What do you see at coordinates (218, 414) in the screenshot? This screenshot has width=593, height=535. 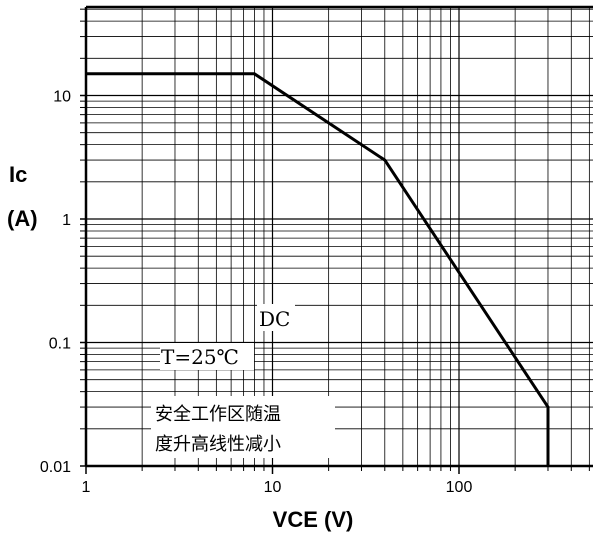 I see `note-line1: 安全工作区随温` at bounding box center [218, 414].